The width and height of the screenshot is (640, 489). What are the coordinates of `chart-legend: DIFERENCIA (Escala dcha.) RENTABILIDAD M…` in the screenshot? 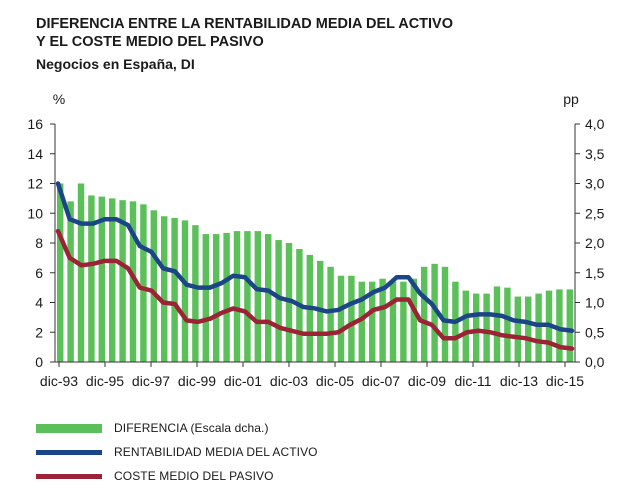 It's located at (177, 452).